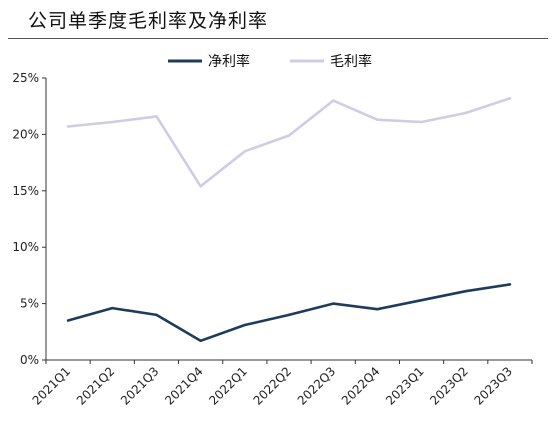 Image resolution: width=554 pixels, height=422 pixels. I want to click on x-tick-label: 2023Q2, so click(449, 386).